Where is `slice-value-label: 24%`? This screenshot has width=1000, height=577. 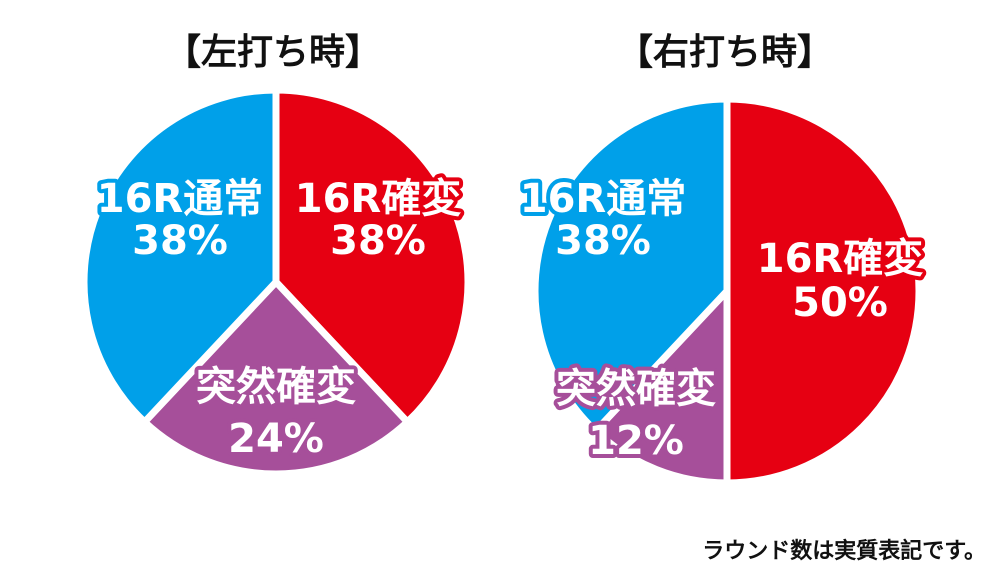 slice-value-label: 24% is located at coordinates (276, 439).